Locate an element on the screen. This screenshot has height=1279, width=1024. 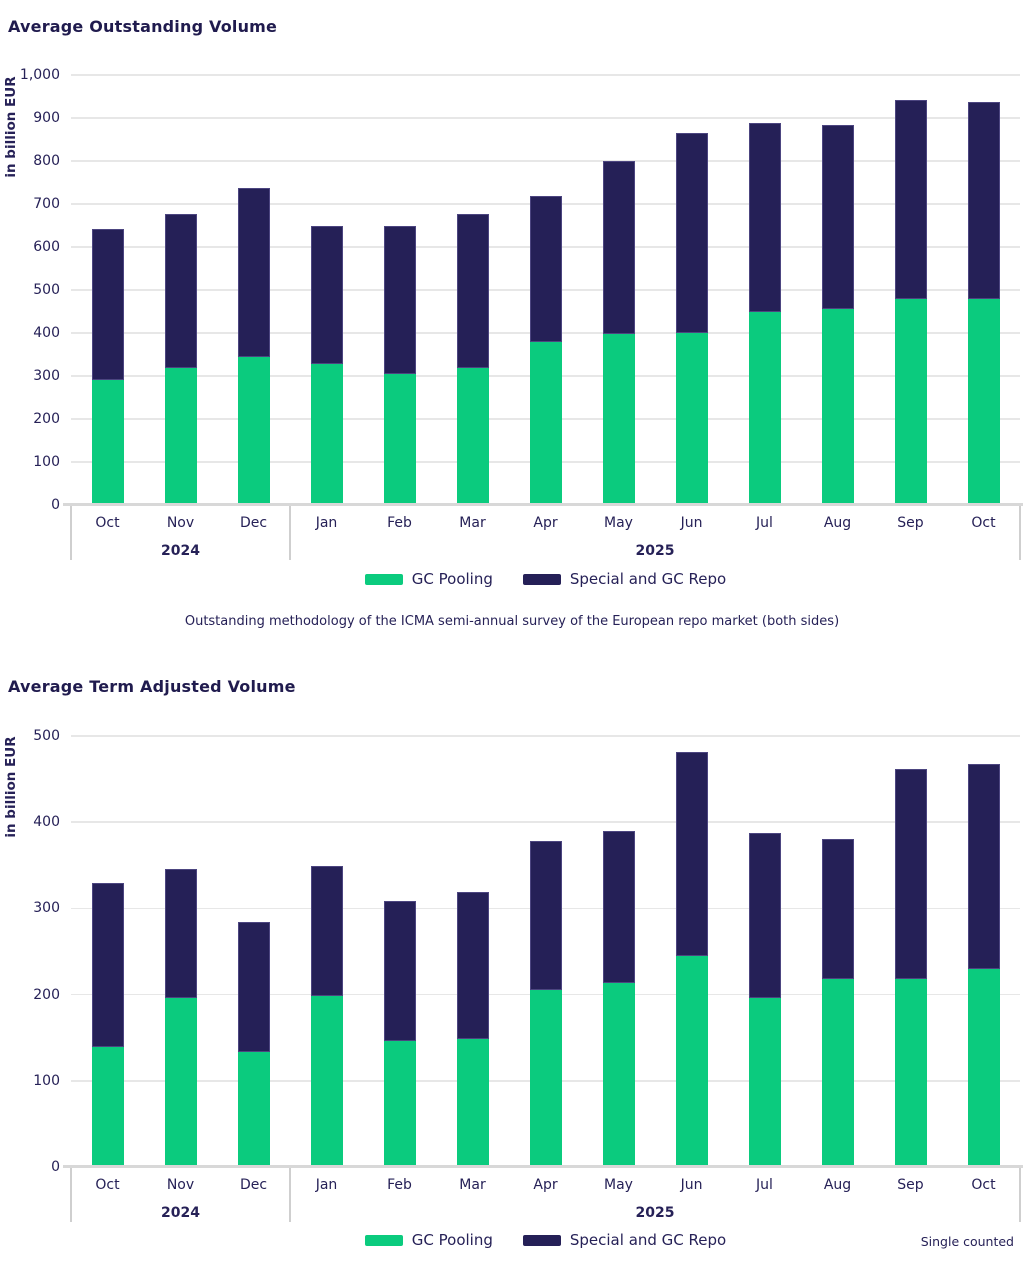
x-tick-label: May is located at coordinates (618, 1185).